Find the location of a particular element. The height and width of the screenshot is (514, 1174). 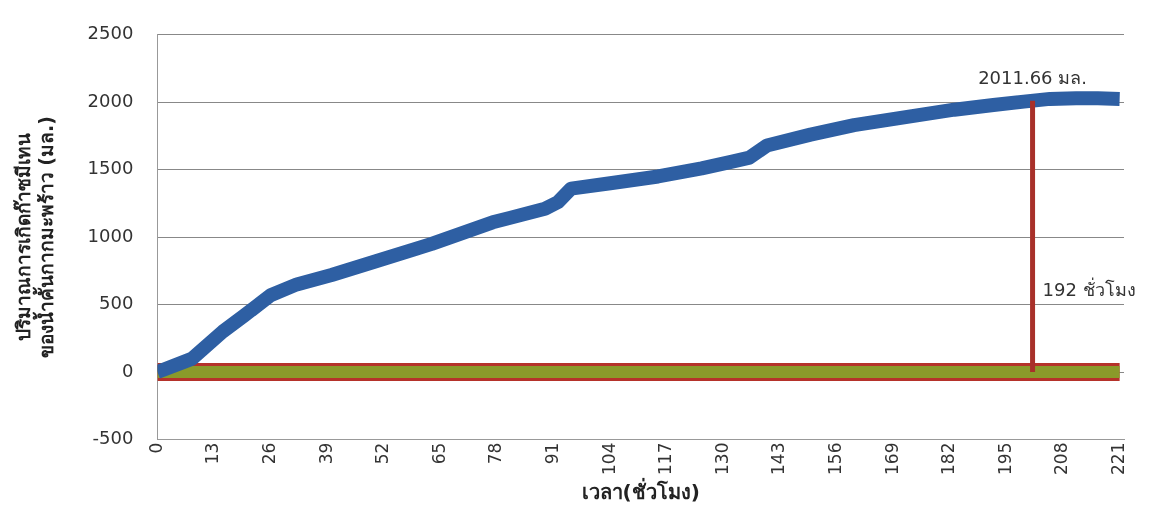

y-tick-label: -500 is located at coordinates (113, 438).